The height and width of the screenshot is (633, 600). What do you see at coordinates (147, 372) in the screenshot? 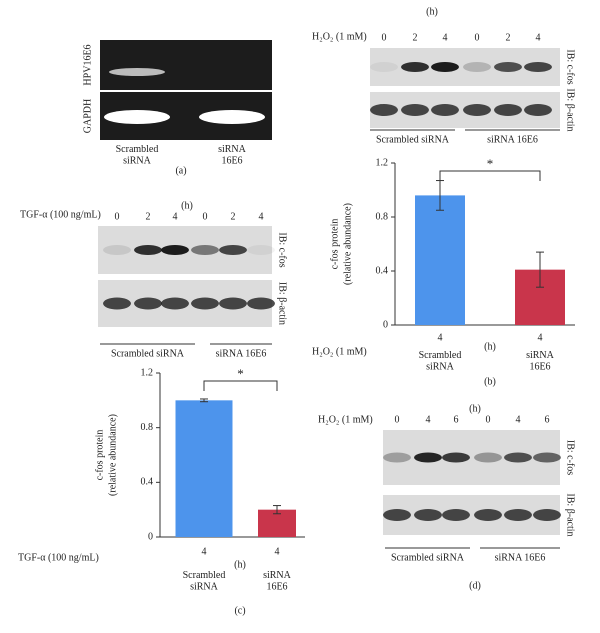
I see `y-tick-label: 1.2` at bounding box center [147, 372].